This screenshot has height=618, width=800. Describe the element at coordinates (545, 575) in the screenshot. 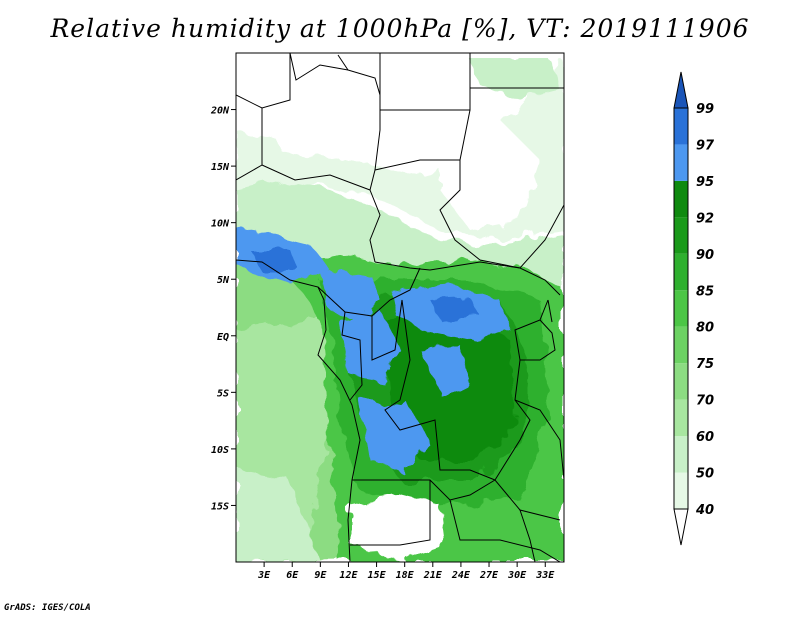

I see `x-tick-label: 33E` at that location.